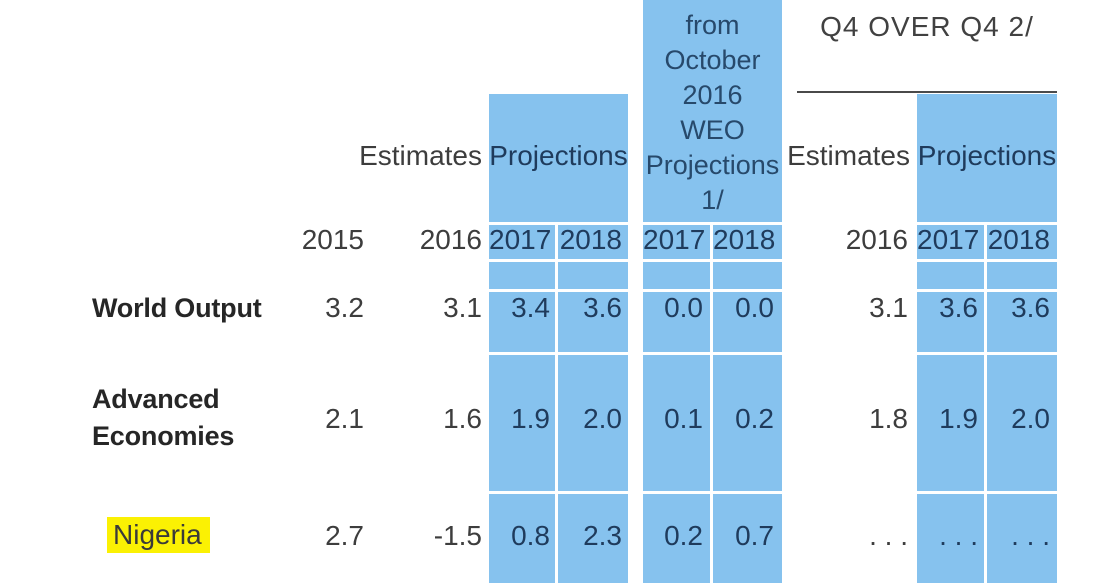 Image resolution: width=1120 pixels, height=583 pixels. I want to click on row-label-world-output: World Output, so click(177, 308).